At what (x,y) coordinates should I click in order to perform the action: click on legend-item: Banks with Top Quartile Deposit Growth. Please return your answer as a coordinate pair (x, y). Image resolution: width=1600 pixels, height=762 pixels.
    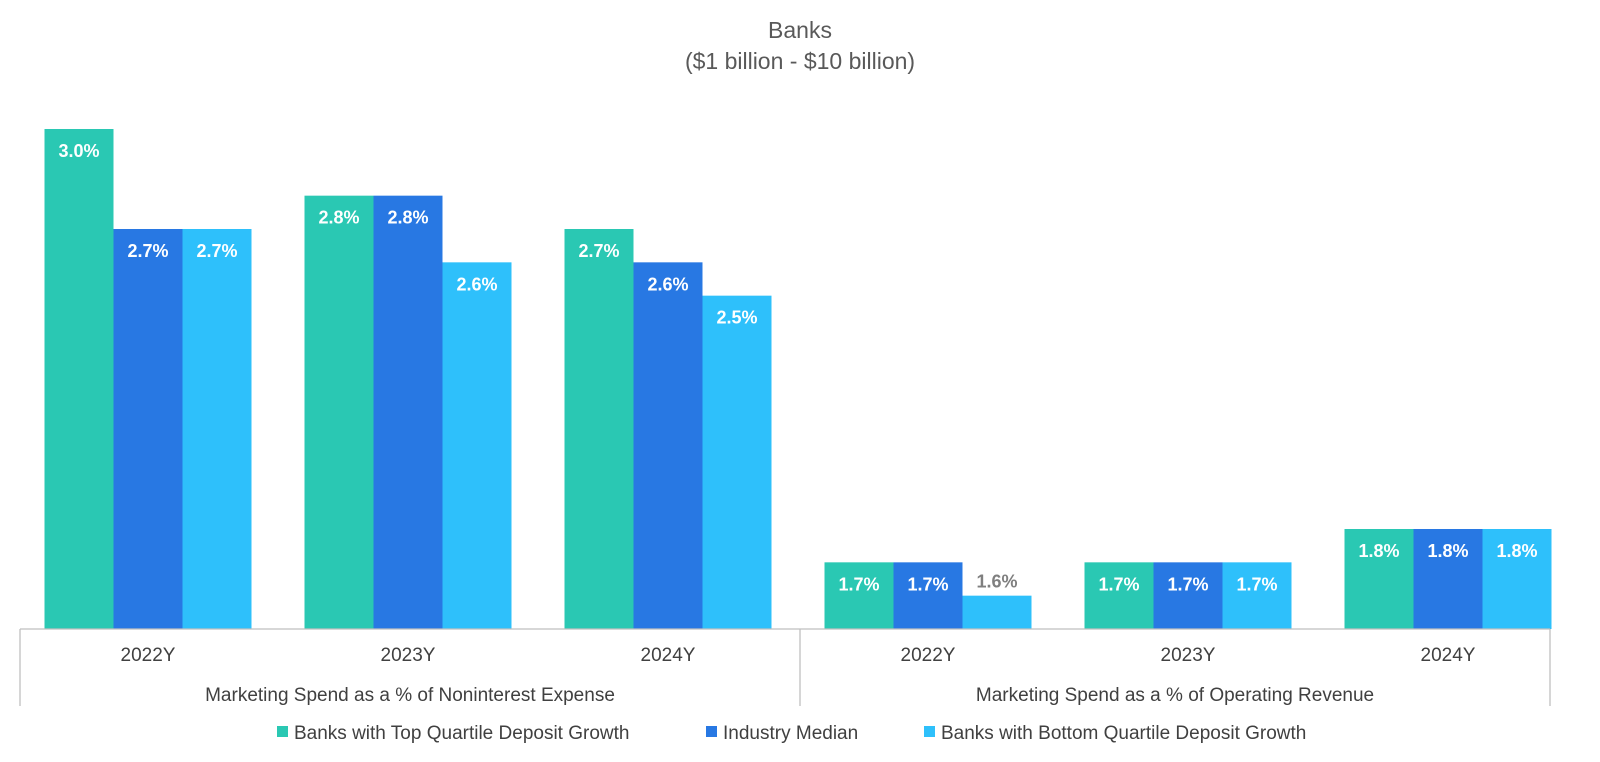
    Looking at the image, I should click on (453, 733).